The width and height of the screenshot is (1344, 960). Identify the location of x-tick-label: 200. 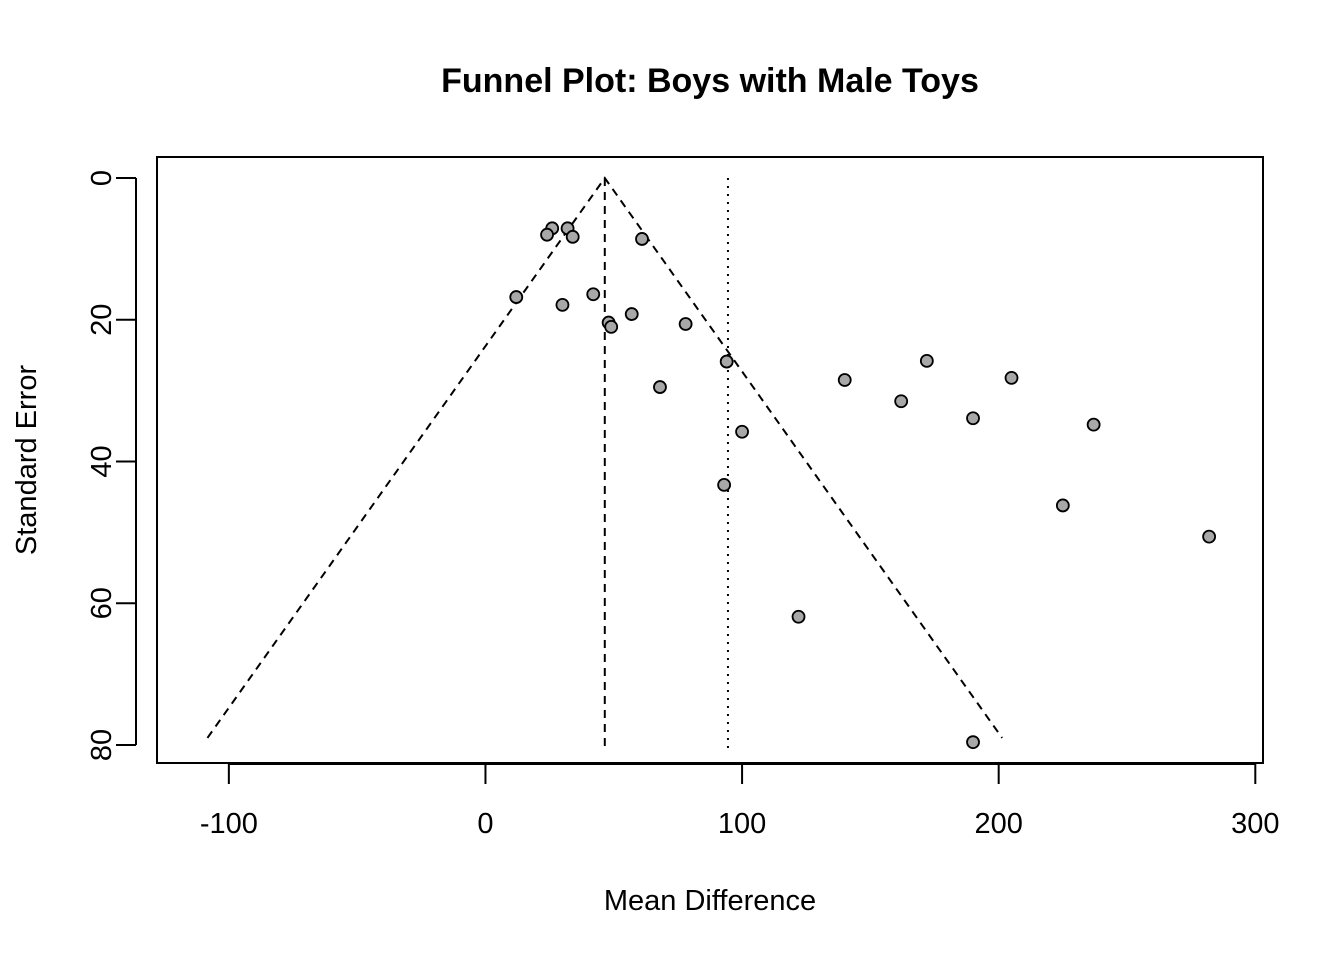
(998, 824).